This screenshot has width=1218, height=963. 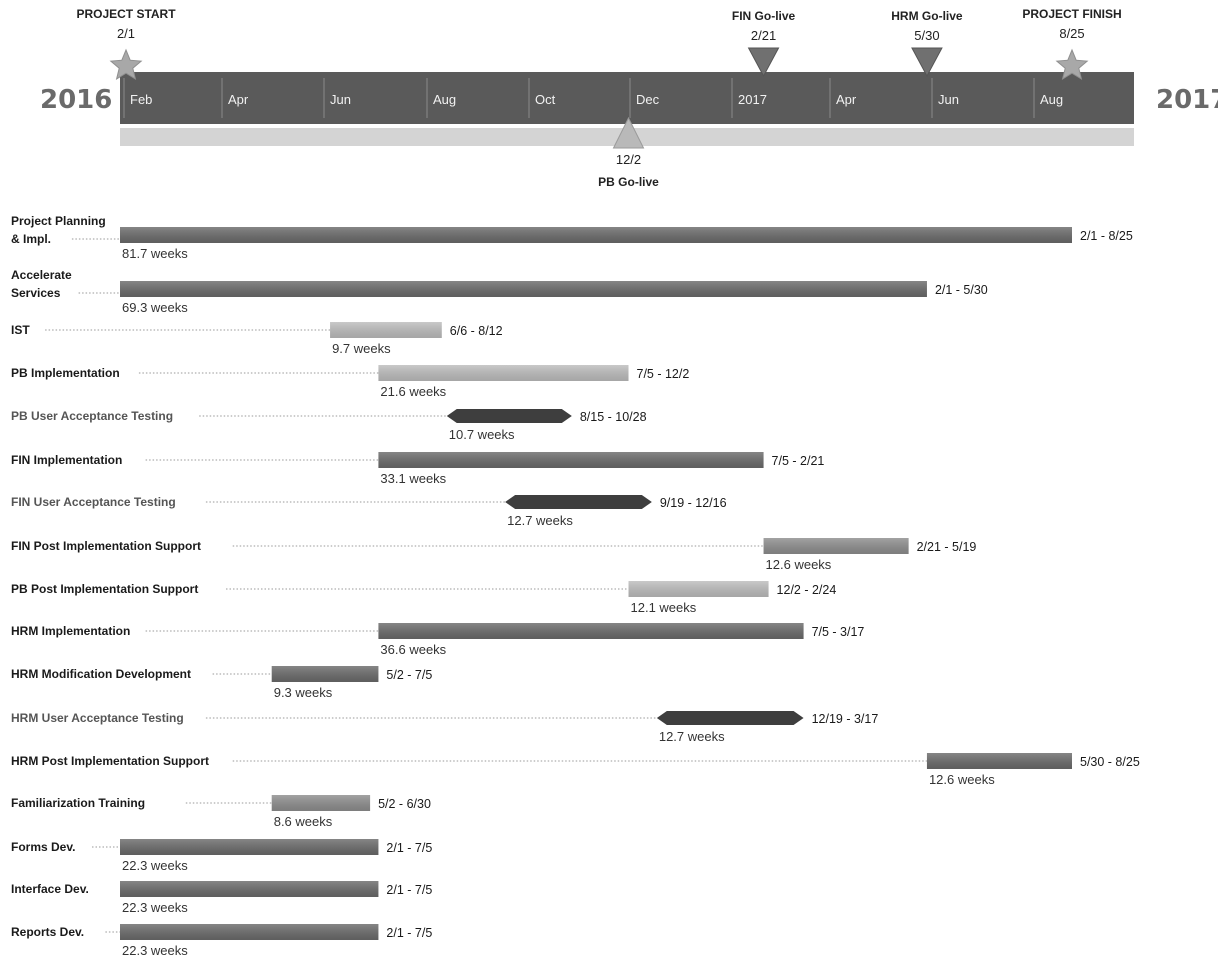 What do you see at coordinates (257, 339) in the screenshot?
I see `task-row: IST 6/6 - 8/12 9.7 weeks` at bounding box center [257, 339].